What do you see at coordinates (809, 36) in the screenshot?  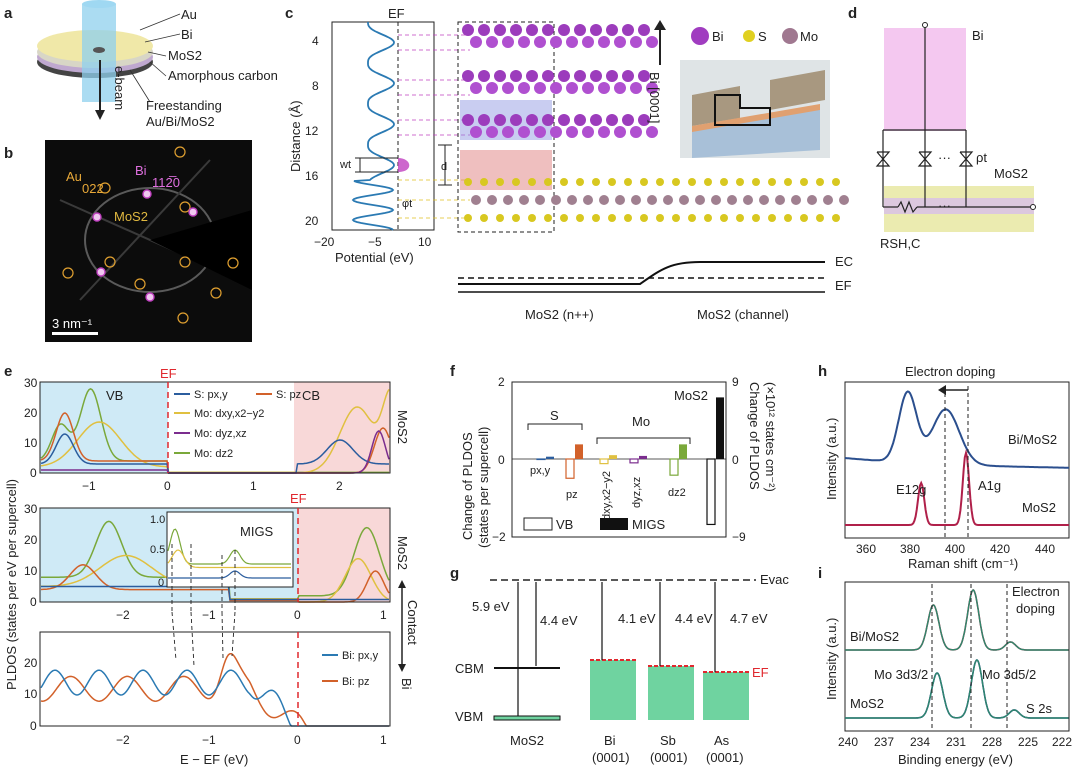 I see `legend-mo: Mo` at bounding box center [809, 36].